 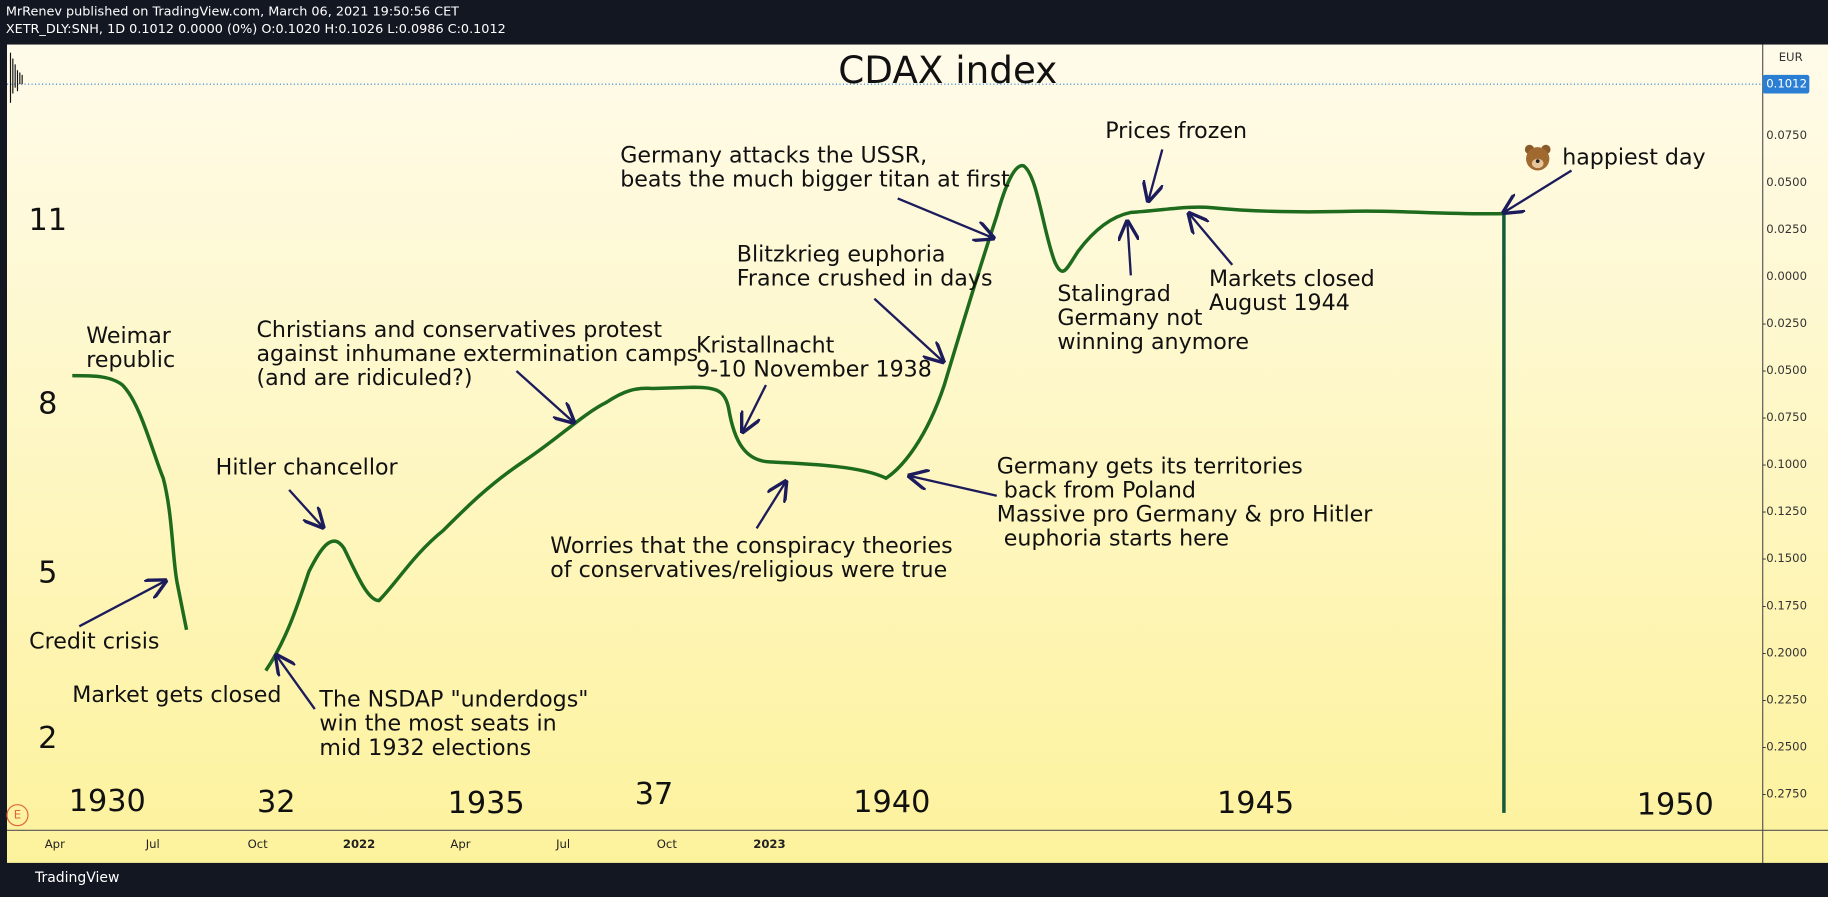 I want to click on price-tick-label: -0.1250, so click(x=1784, y=511).